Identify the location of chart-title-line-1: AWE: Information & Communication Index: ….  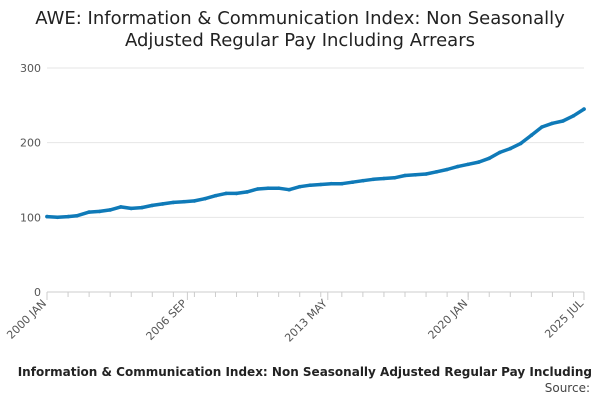
(300, 18).